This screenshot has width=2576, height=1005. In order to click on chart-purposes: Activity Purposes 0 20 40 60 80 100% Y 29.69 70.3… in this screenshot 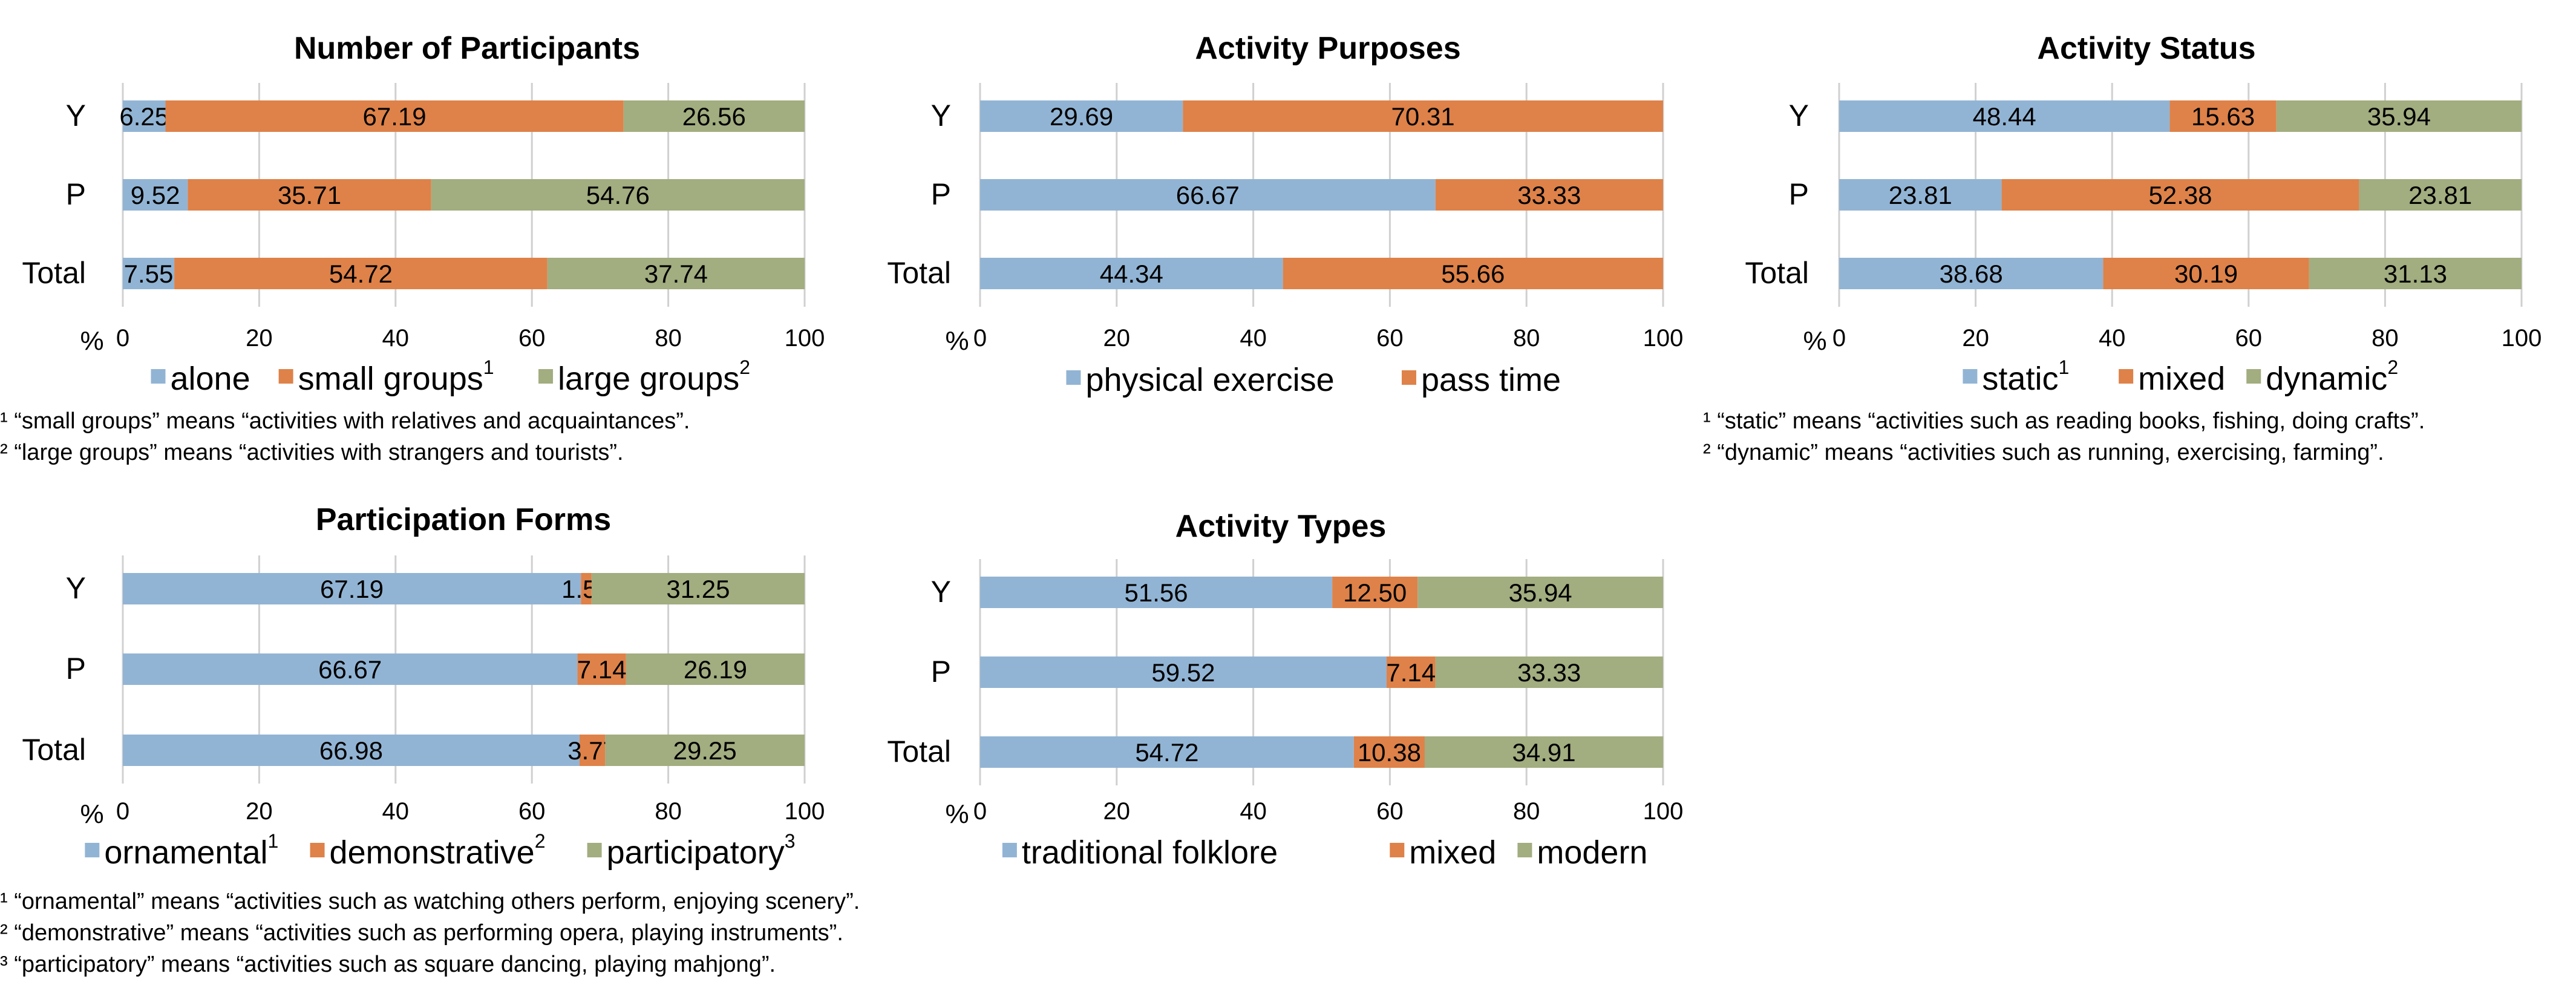, I will do `click(1285, 214)`.